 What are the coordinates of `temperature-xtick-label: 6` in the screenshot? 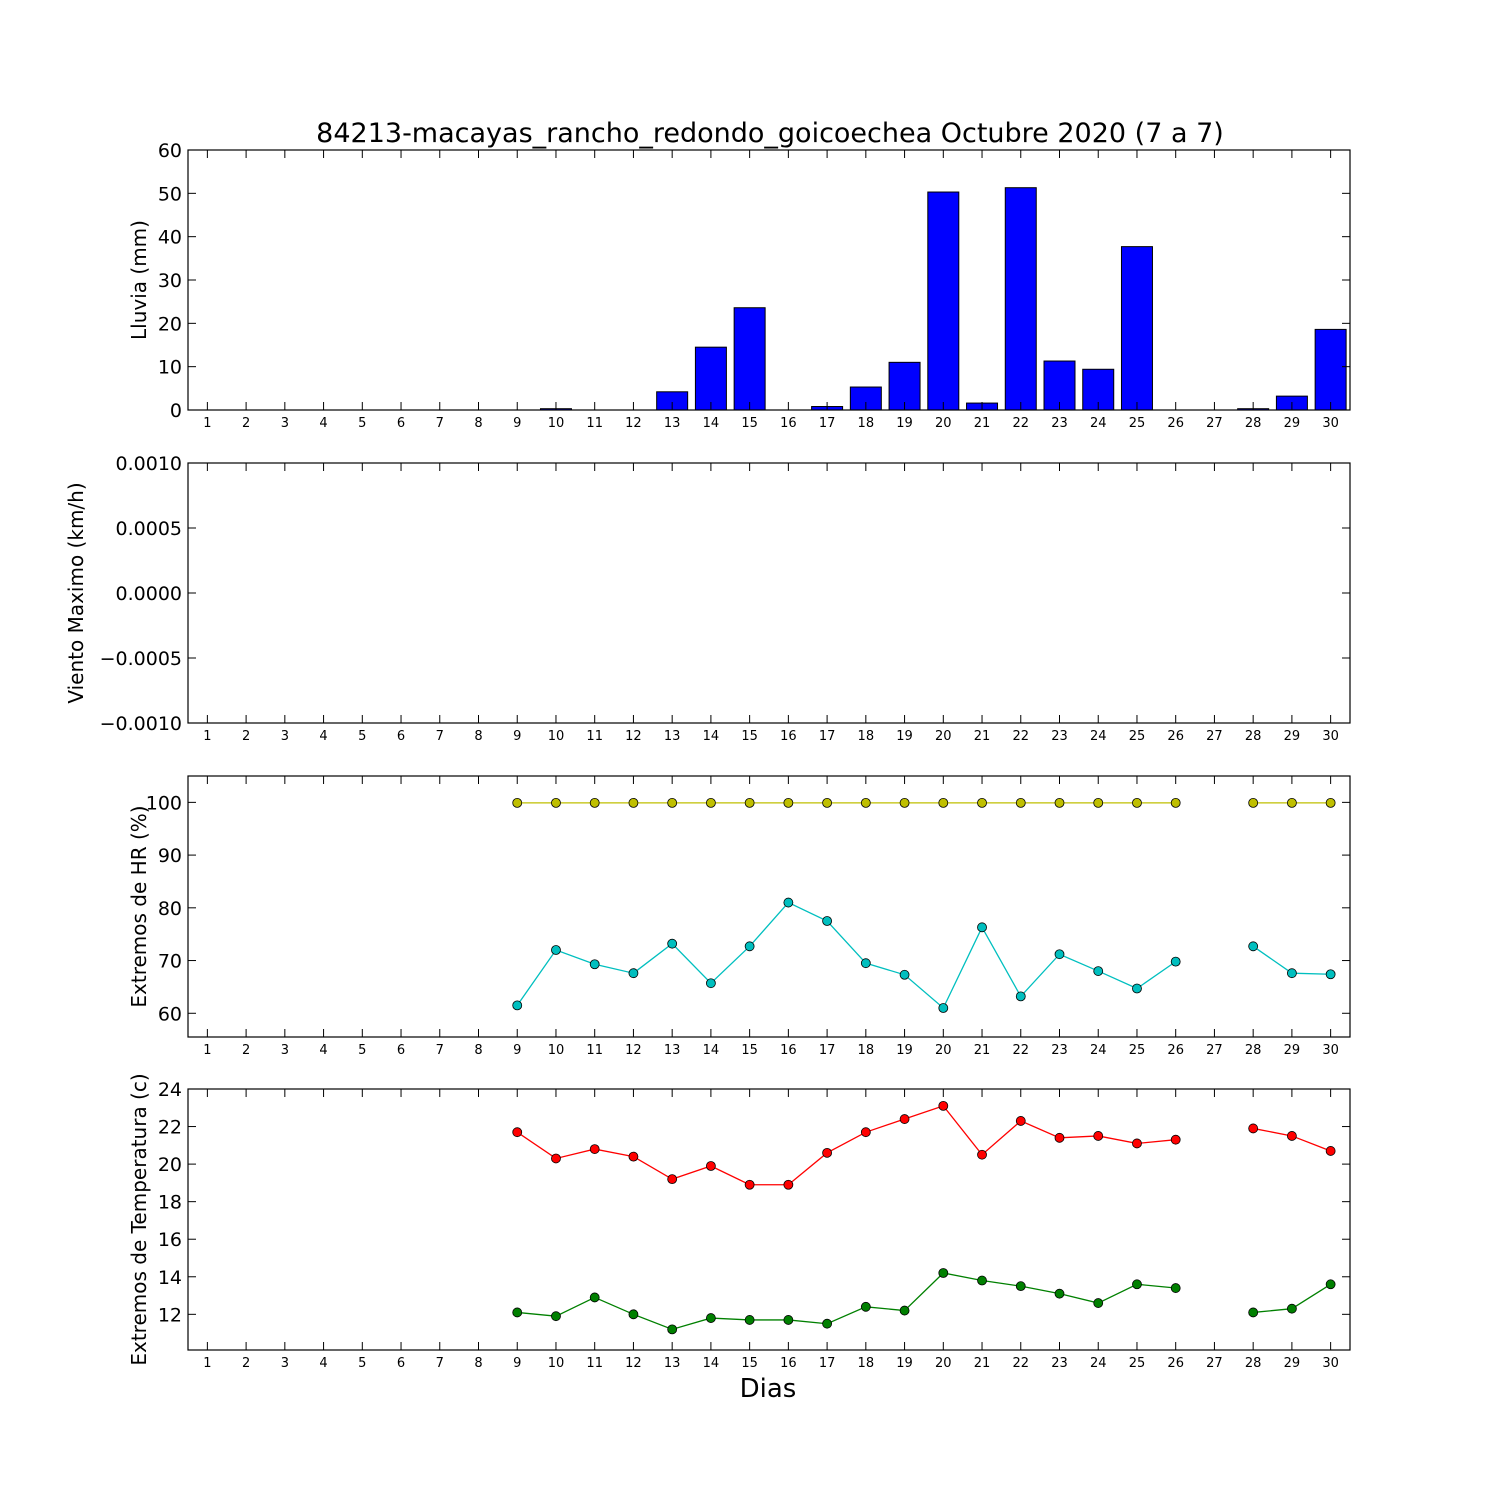 It's located at (401, 1363).